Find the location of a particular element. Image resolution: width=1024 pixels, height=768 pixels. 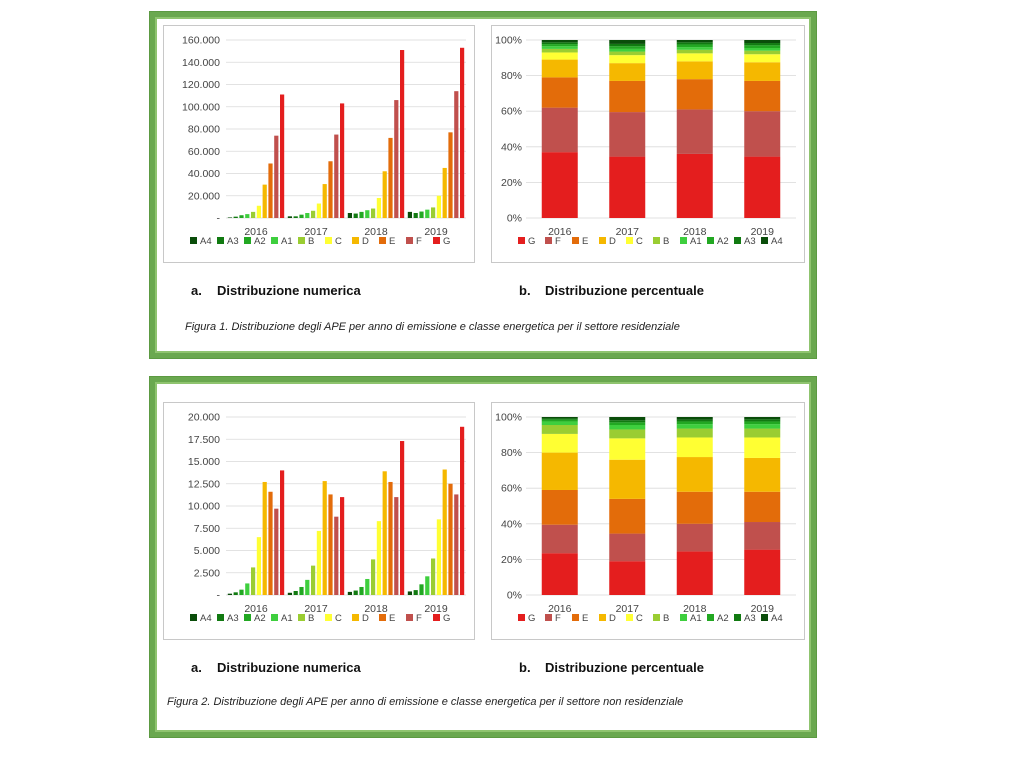

segment-c-2019 is located at coordinates (762, 447).